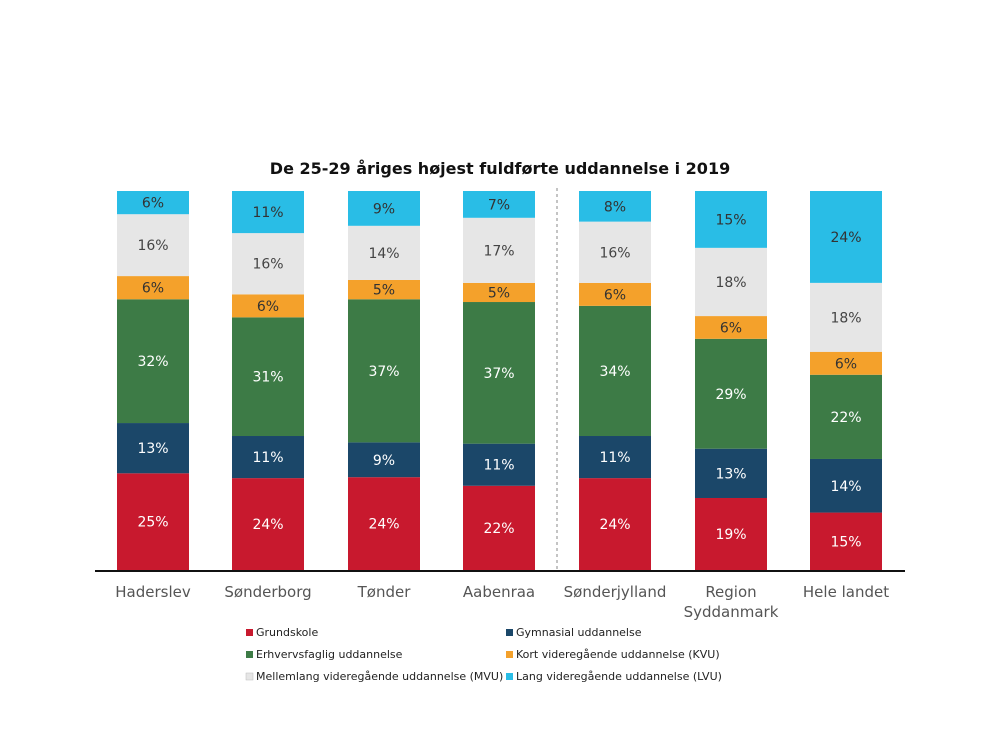 This screenshot has width=1000, height=750. What do you see at coordinates (499, 464) in the screenshot?
I see `bar-segment-gymnasial-uddannelse-aabenraa` at bounding box center [499, 464].